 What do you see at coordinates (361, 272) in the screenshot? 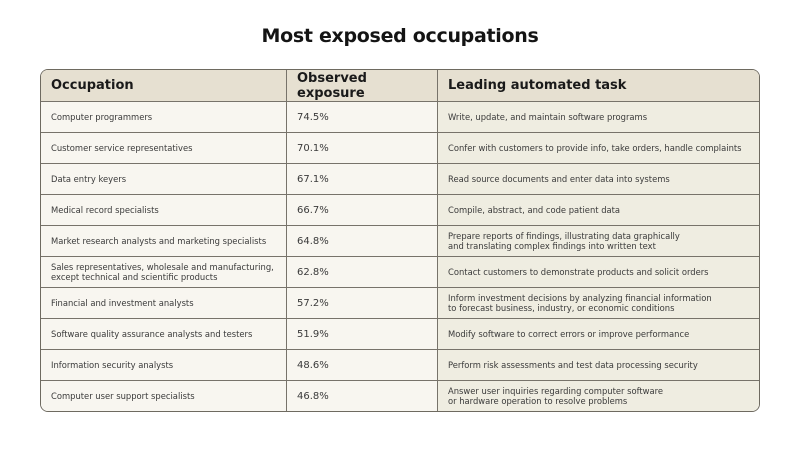
I see `exposure-cell: 62.8%` at bounding box center [361, 272].